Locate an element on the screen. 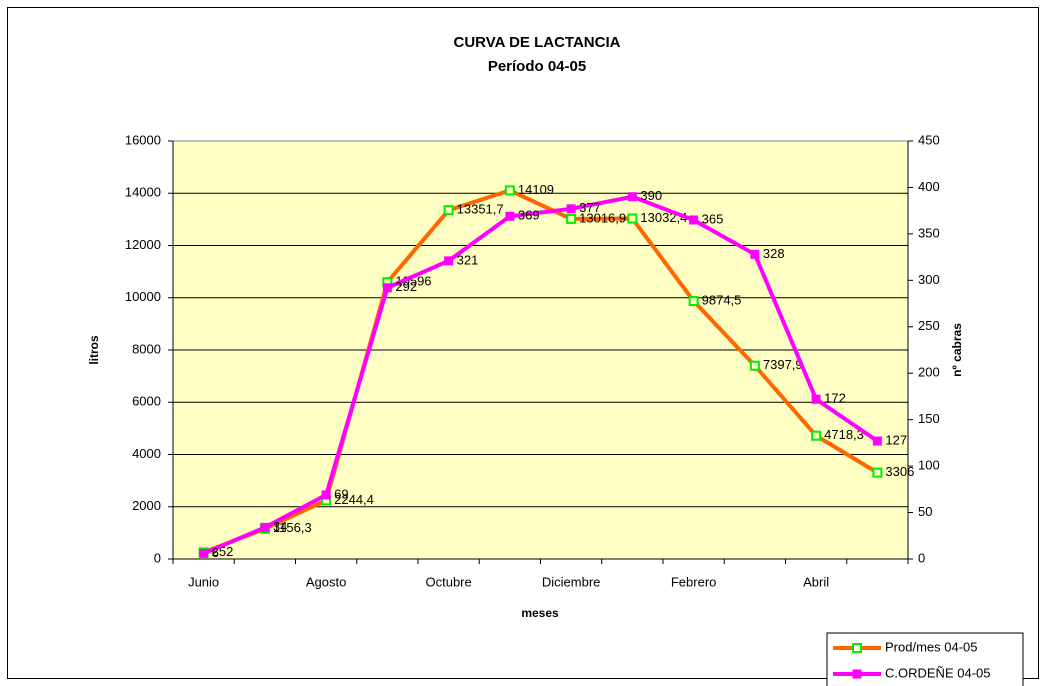  y-tick-label: 0 is located at coordinates (157, 557).